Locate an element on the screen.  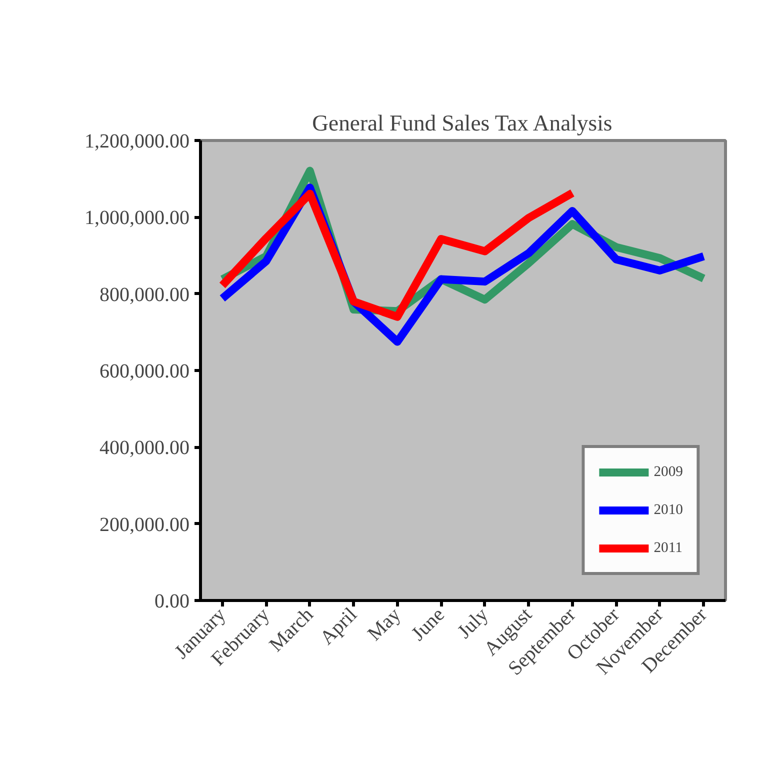
y-tick-label: 1,000,000.00 is located at coordinates (137, 218).